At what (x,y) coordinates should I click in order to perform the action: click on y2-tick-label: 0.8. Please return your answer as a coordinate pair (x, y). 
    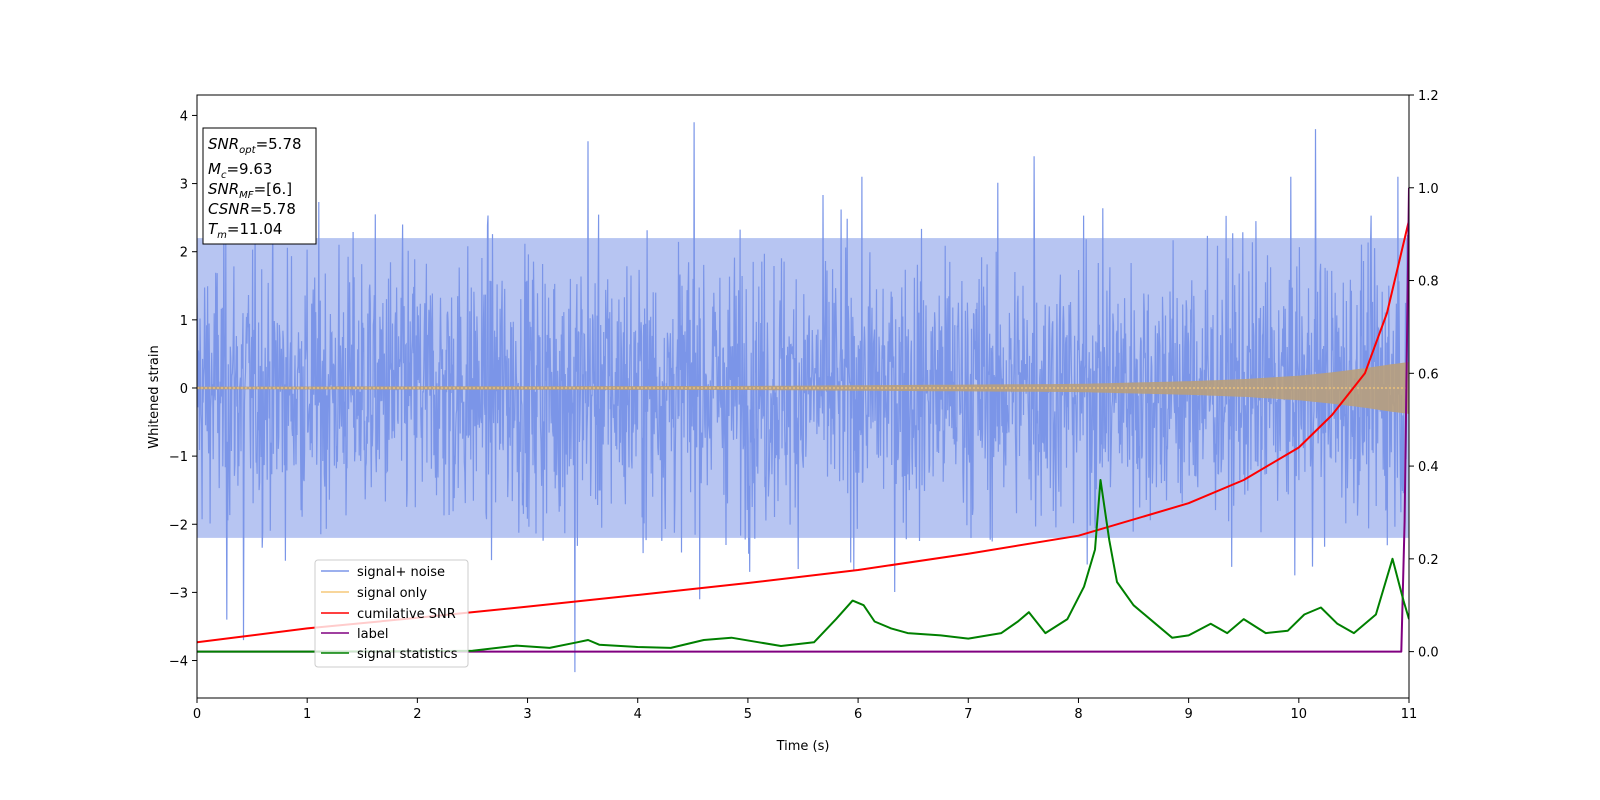
    Looking at the image, I should click on (1428, 282).